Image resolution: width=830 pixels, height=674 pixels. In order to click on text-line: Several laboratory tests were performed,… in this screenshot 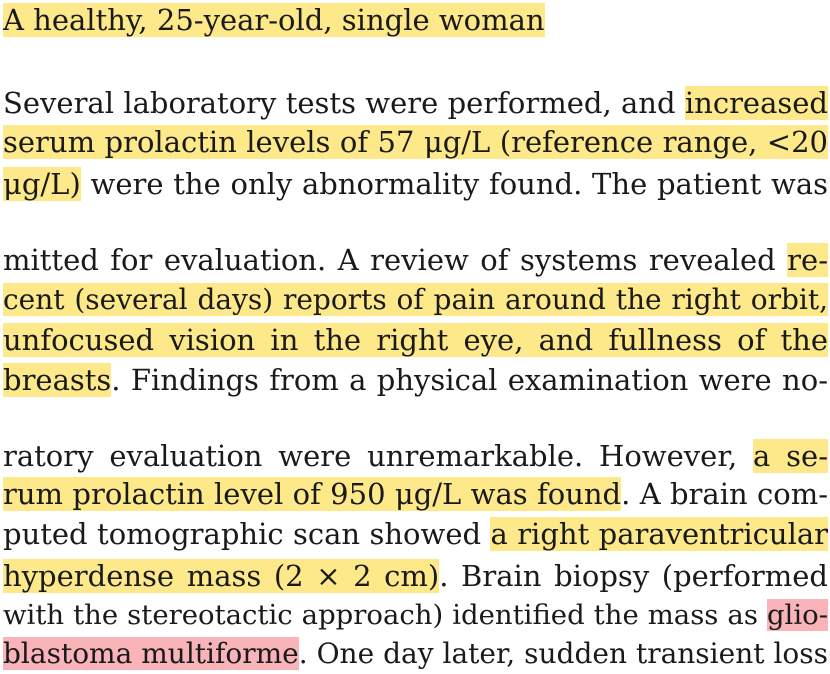, I will do `click(415, 103)`.